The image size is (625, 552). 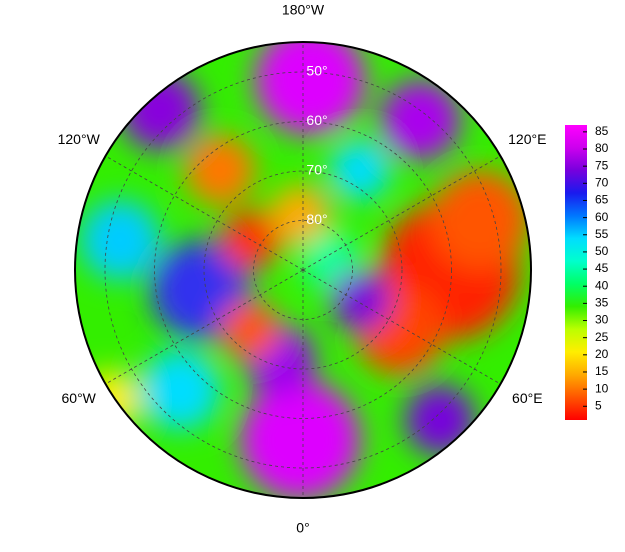 I want to click on colorbar-tick-label: 40, so click(x=602, y=285).